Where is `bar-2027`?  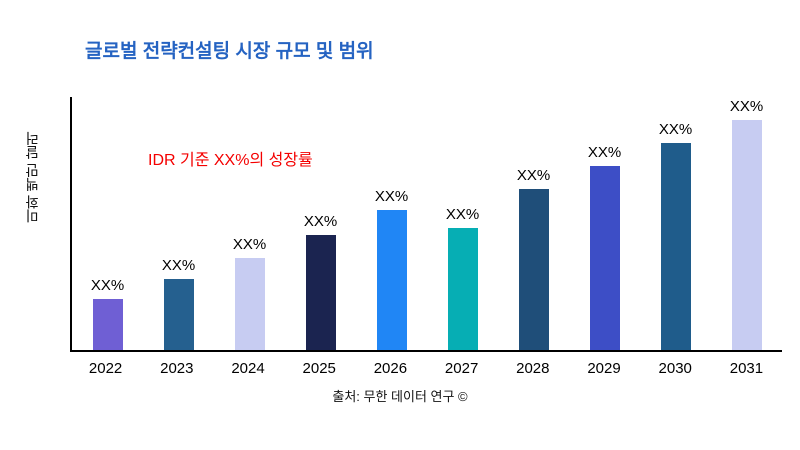 bar-2027 is located at coordinates (462, 289).